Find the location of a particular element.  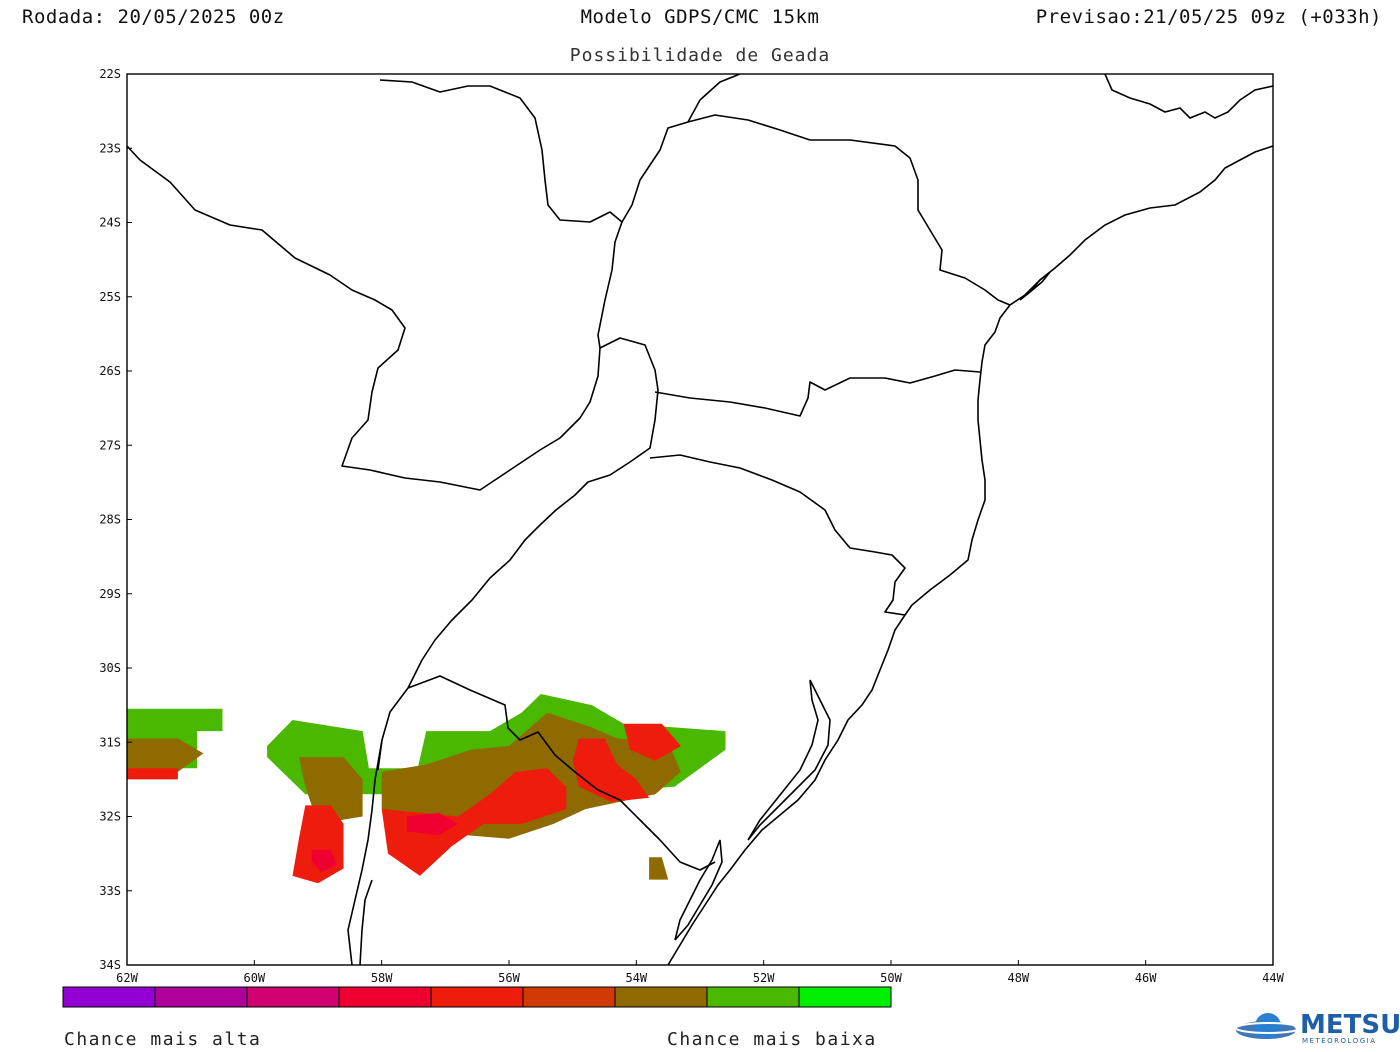

border-pr-sc is located at coordinates (817, 393).